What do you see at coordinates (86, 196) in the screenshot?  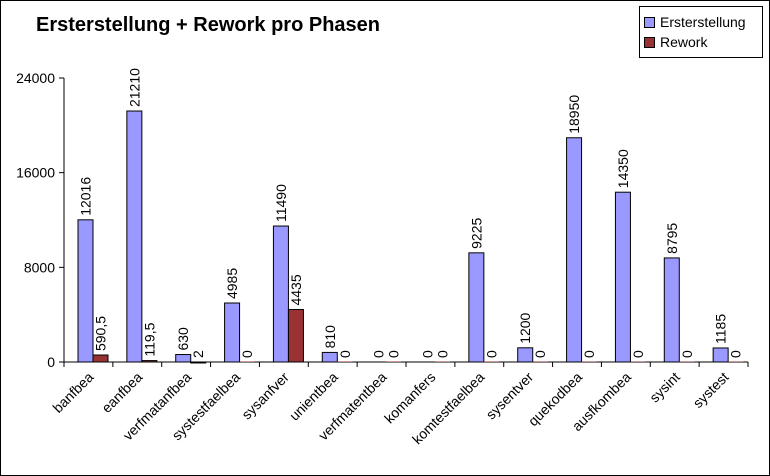 I see `data-label-ersterstellung: 12016` at bounding box center [86, 196].